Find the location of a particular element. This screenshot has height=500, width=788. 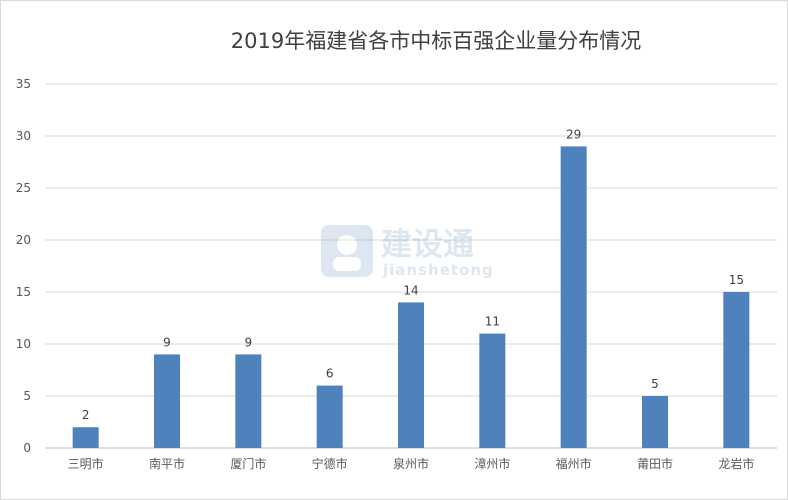

y-tick-label: 10 is located at coordinates (23, 344).